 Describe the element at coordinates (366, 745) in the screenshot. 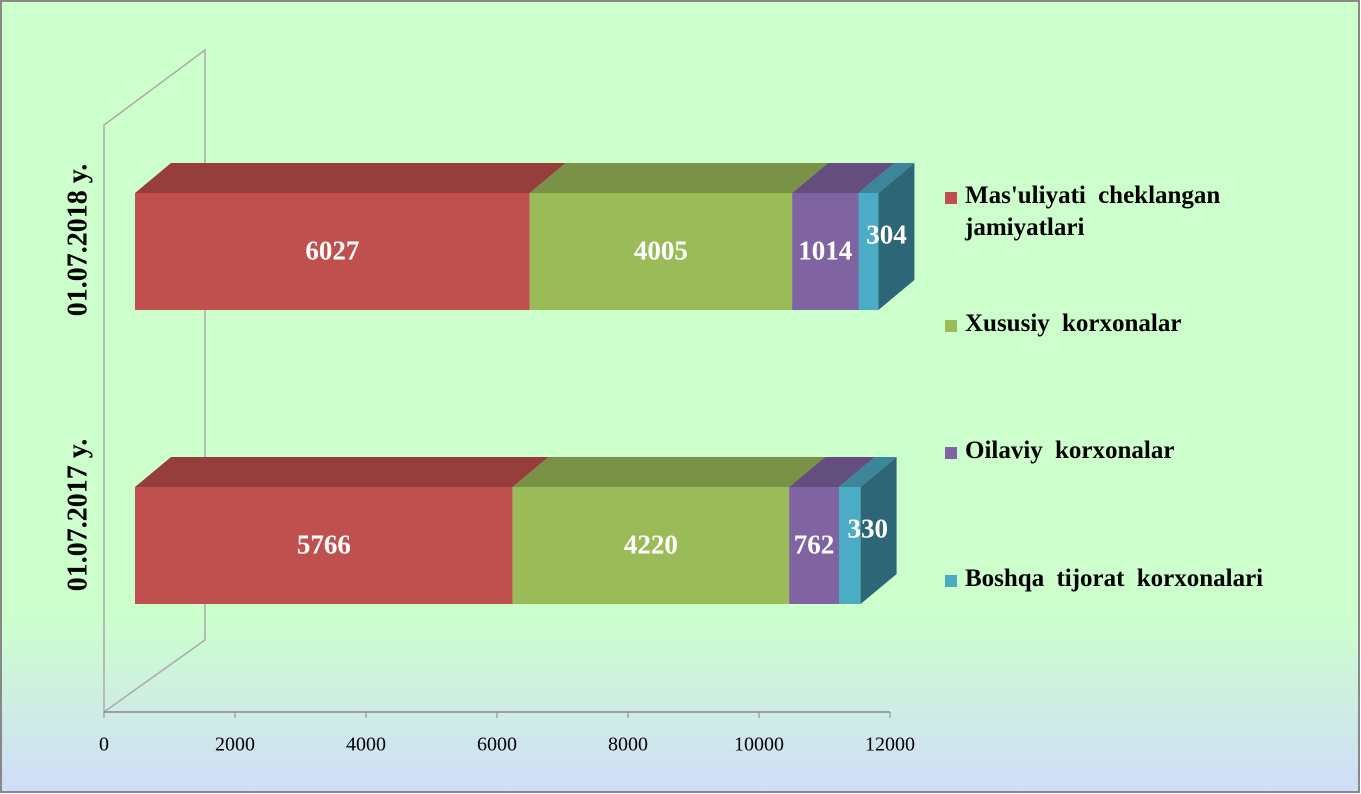

I see `x-tick-label: 4000` at that location.